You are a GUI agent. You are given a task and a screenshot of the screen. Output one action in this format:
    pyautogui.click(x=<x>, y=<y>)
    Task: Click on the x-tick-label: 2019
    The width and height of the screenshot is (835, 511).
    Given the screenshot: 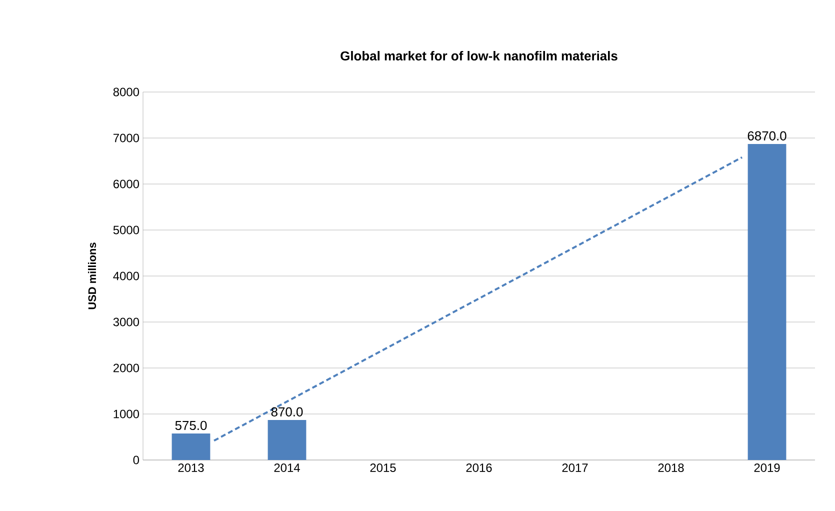 What is the action you would take?
    pyautogui.click(x=767, y=468)
    